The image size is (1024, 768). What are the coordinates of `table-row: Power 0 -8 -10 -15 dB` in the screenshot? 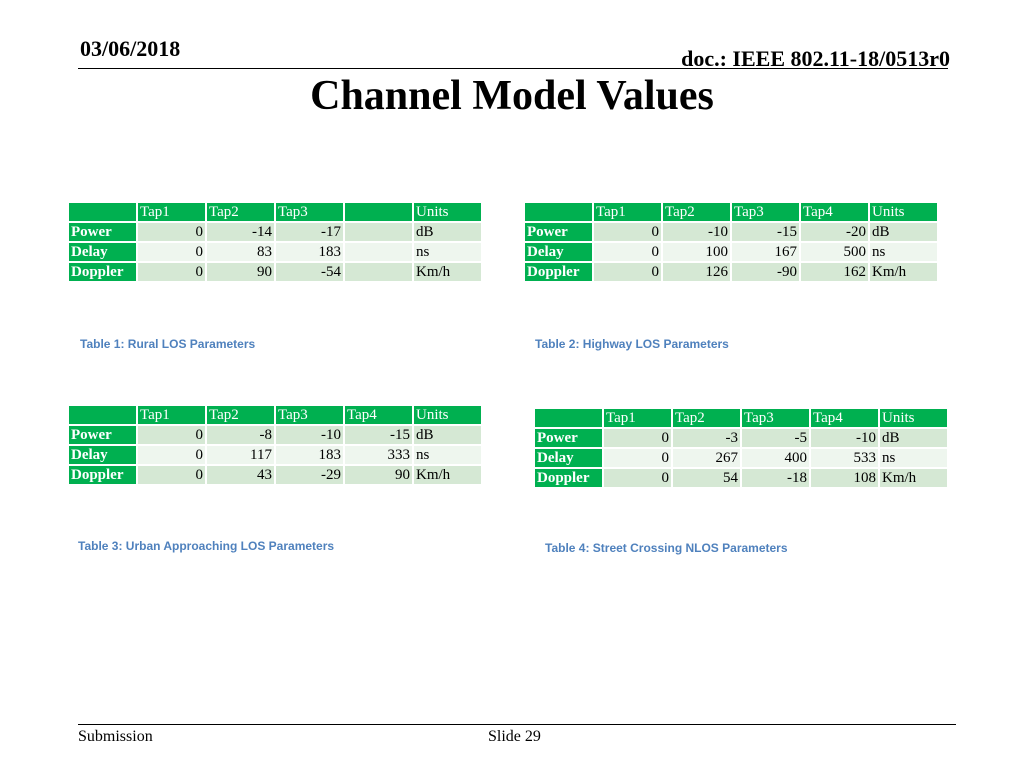 It's located at (275, 435).